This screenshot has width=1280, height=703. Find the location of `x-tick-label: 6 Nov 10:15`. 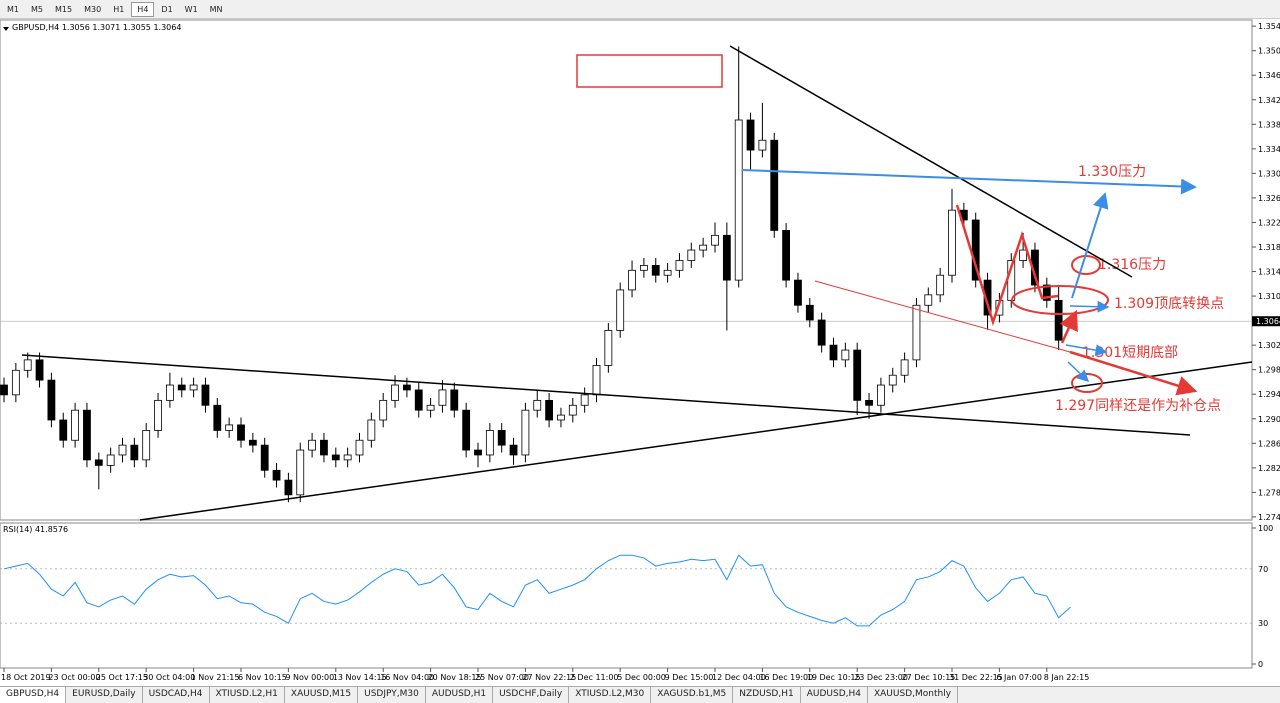

x-tick-label: 6 Nov 10:15 is located at coordinates (262, 677).